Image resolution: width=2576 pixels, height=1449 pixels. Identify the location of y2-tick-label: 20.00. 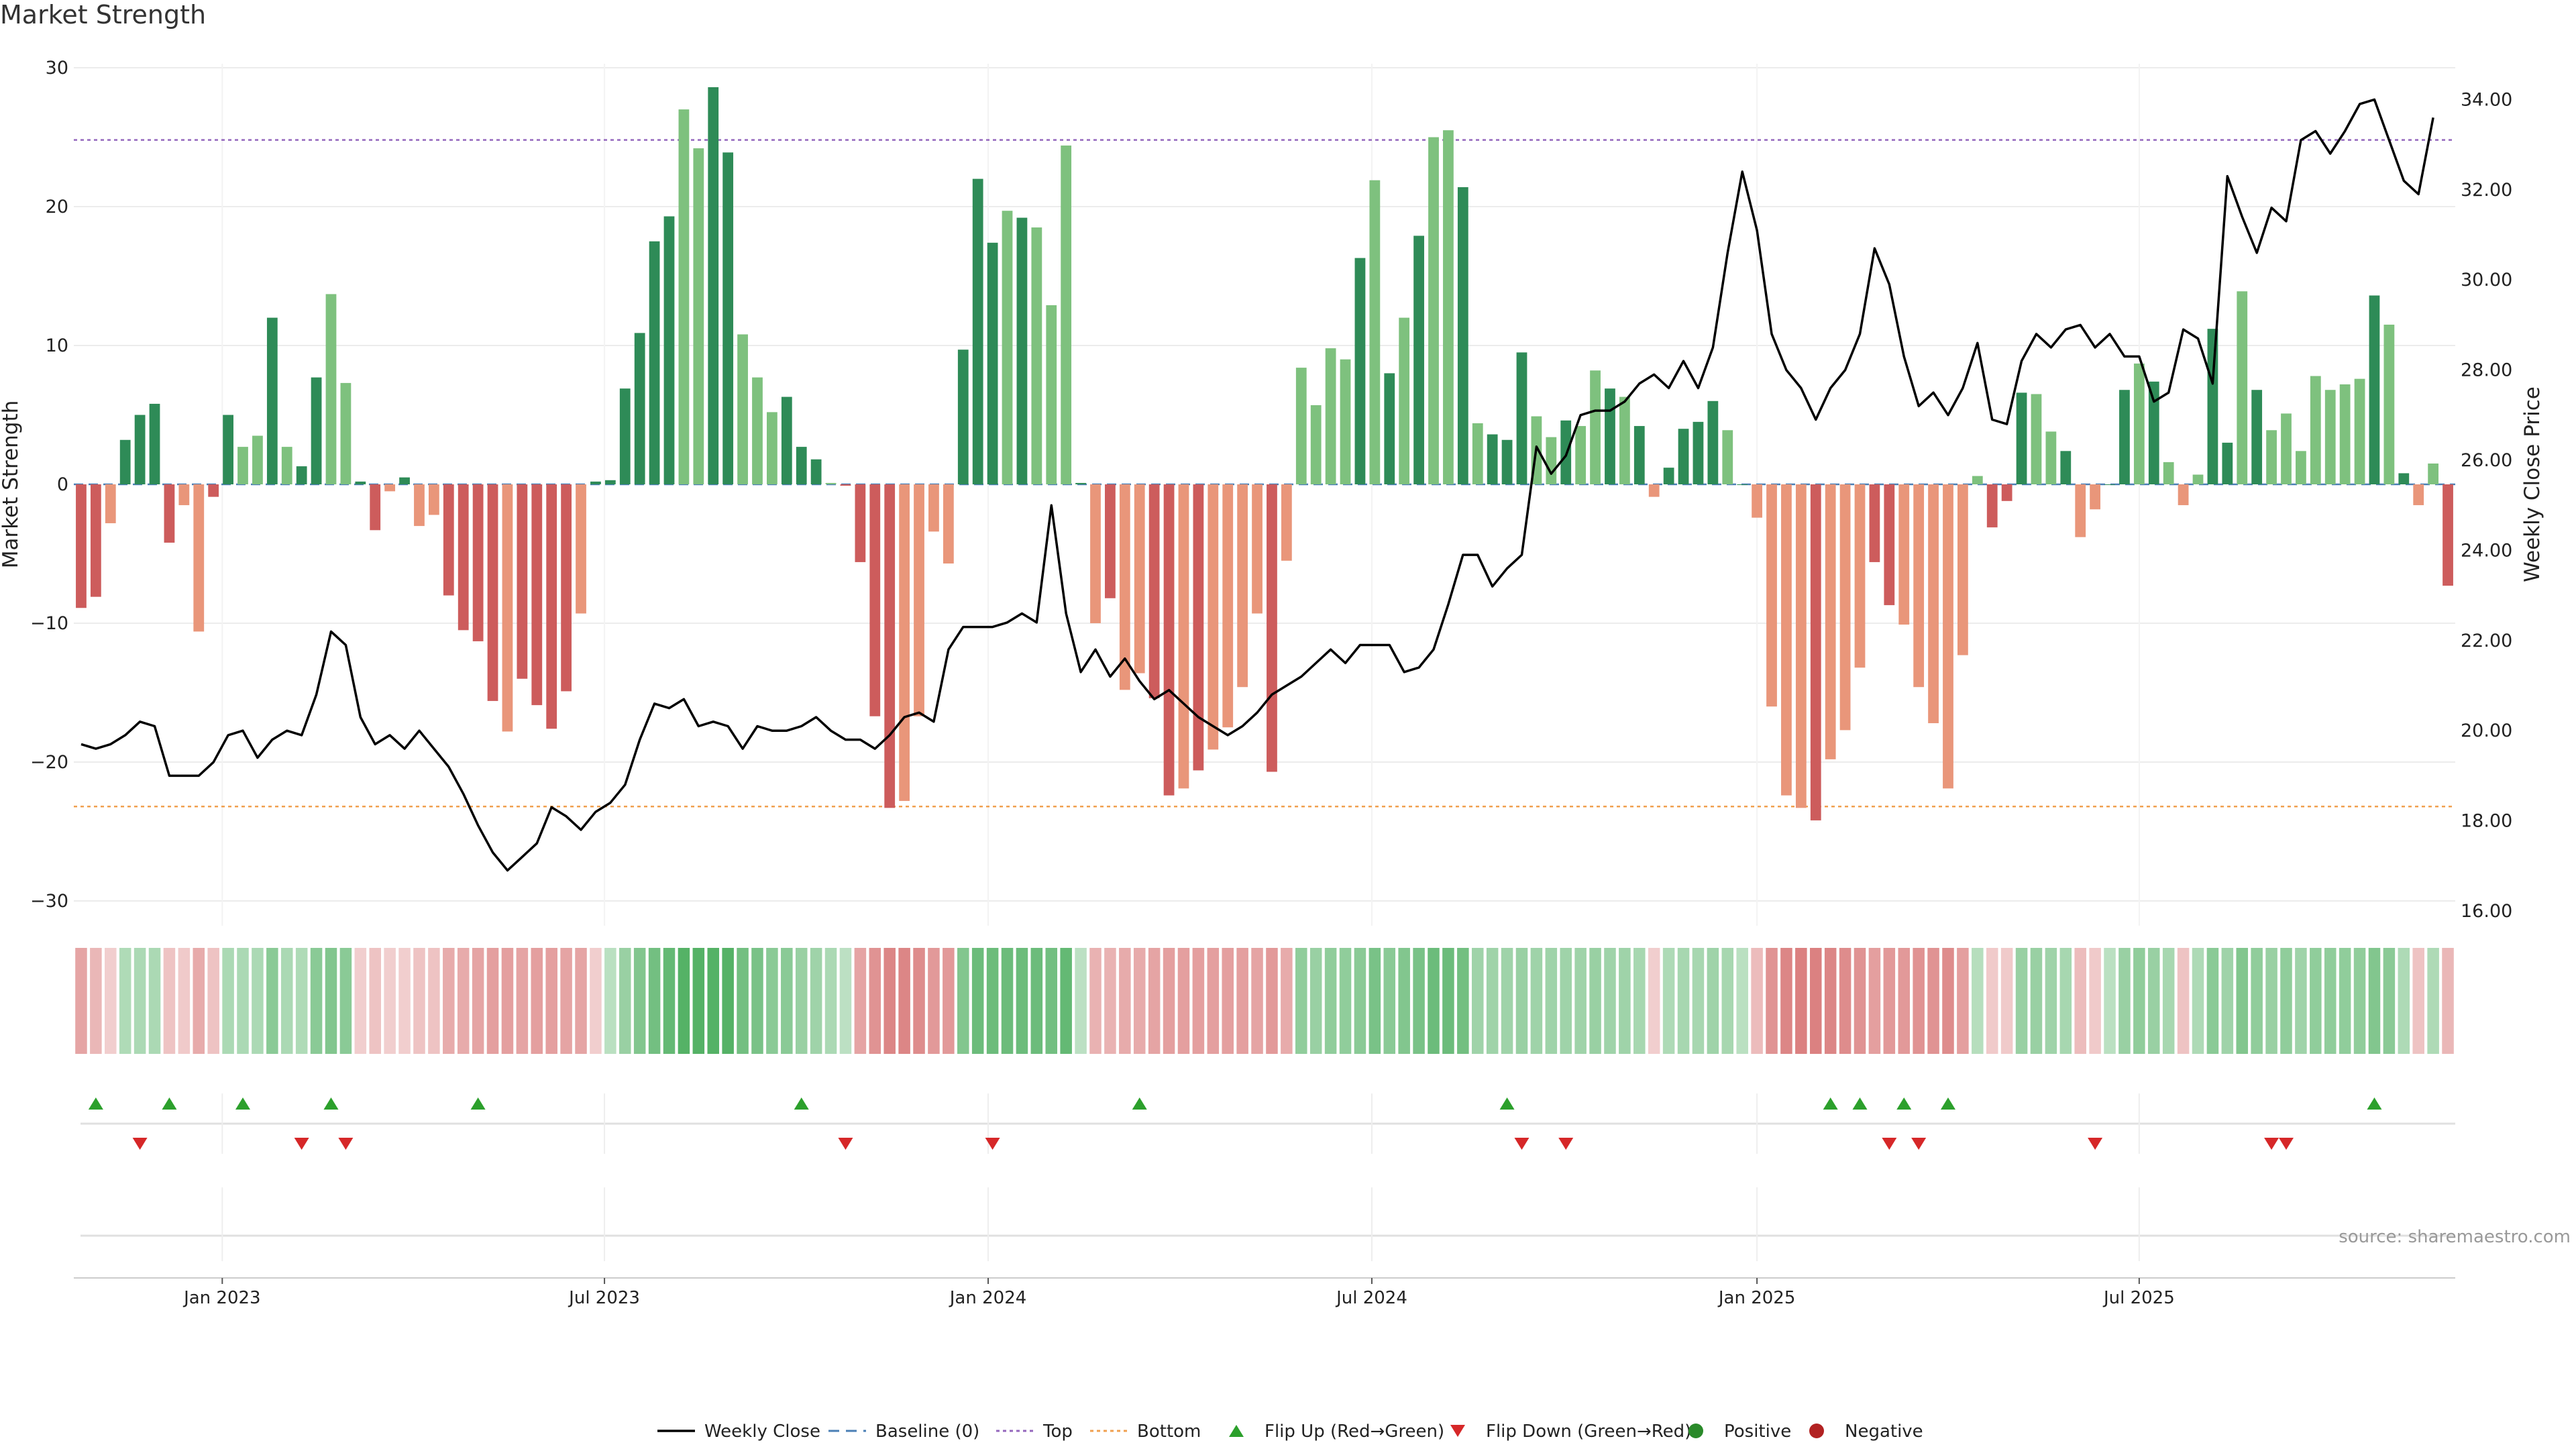
(2486, 730).